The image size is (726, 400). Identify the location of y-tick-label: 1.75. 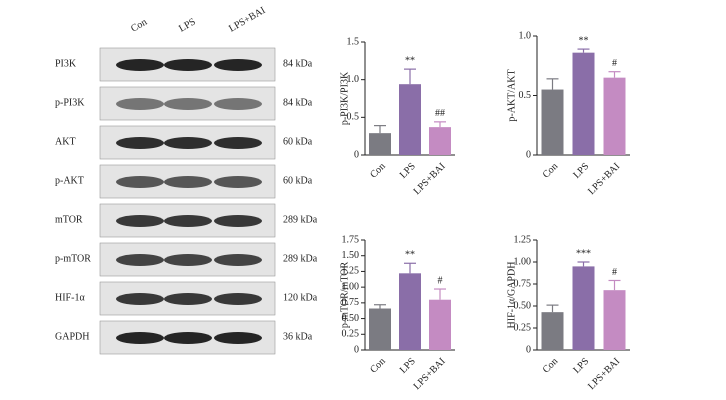
(351, 239).